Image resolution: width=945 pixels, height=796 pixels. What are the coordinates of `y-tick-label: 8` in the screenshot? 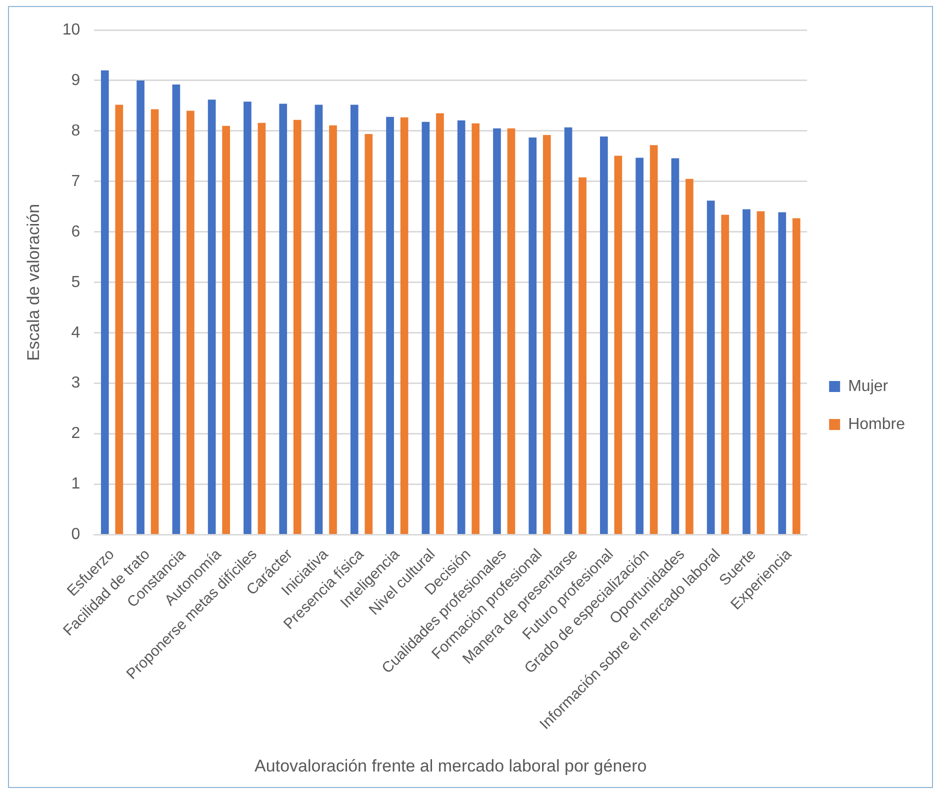 It's located at (75, 131).